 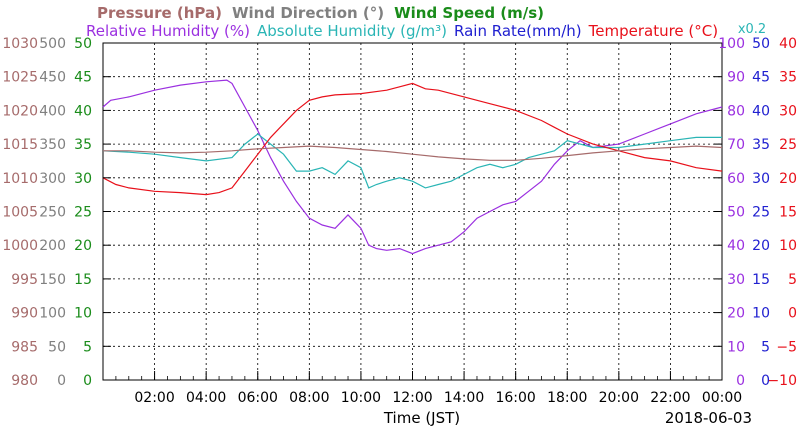 I want to click on tick-label-wind_speed: 25, so click(x=83, y=213).